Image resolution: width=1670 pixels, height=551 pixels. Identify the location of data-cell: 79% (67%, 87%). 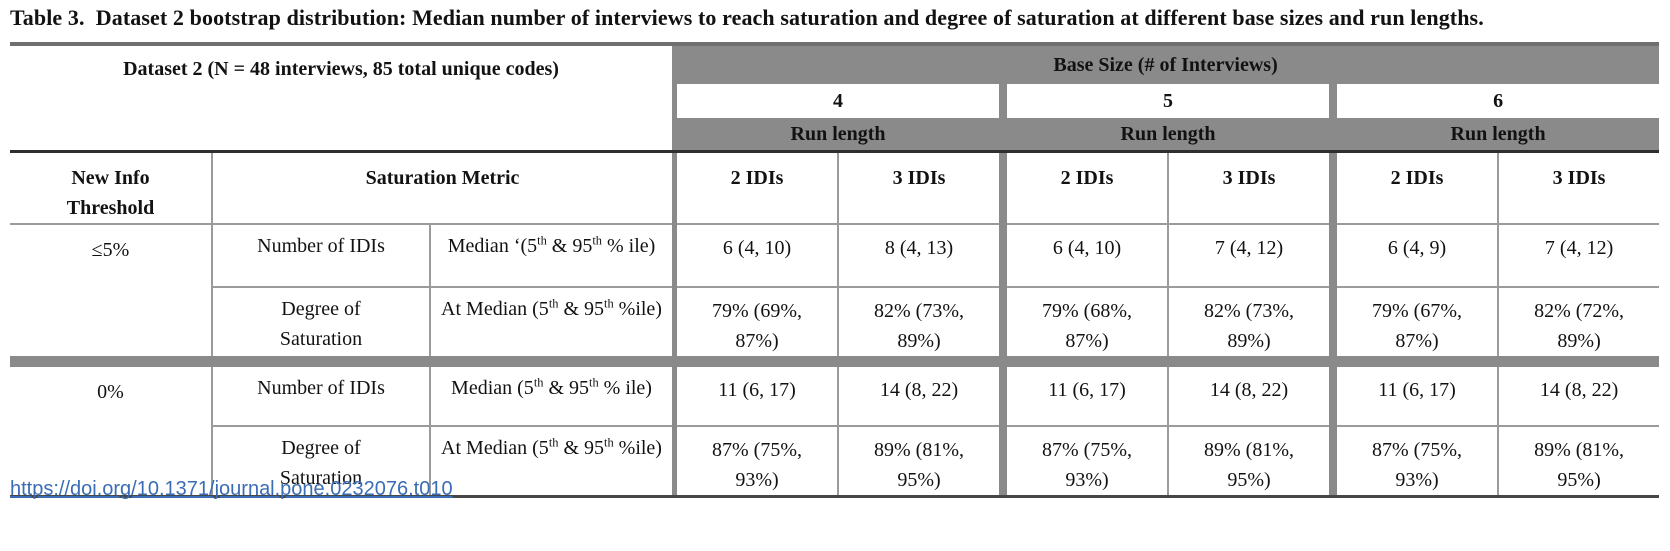
(1418, 320).